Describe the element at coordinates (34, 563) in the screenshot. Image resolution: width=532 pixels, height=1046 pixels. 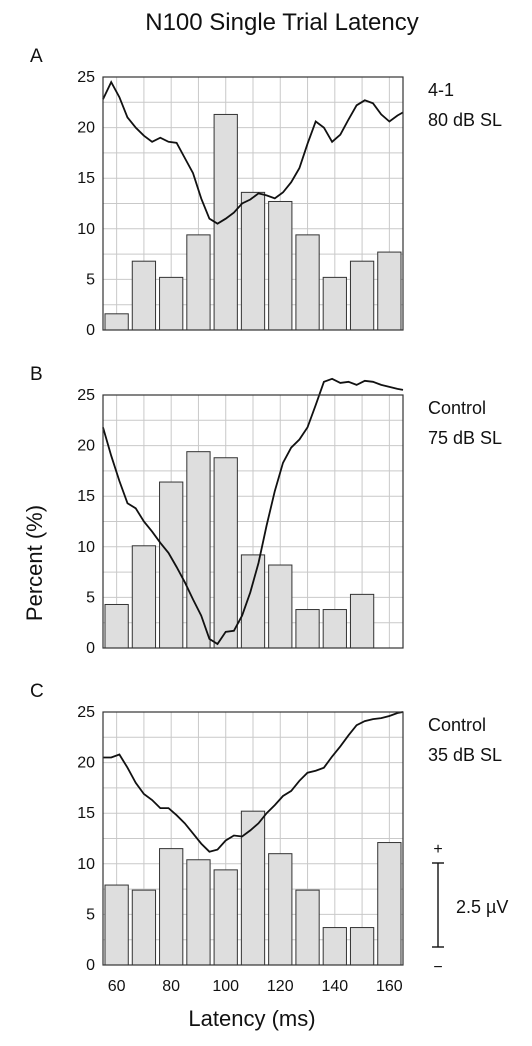
I see `y-axis-label: Percent (%)` at that location.